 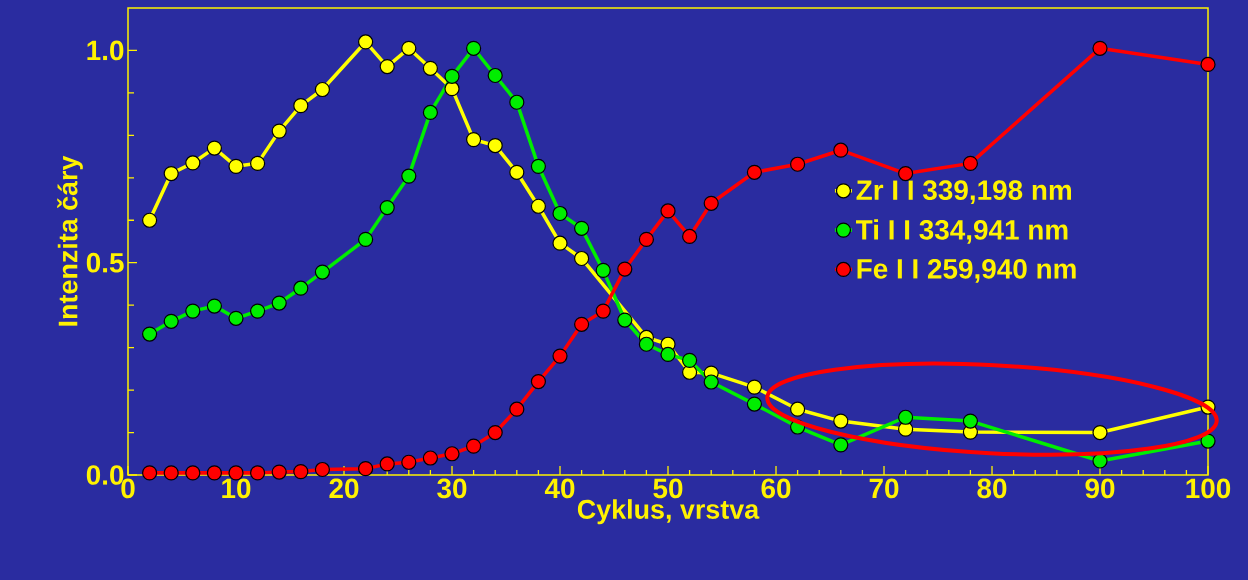 I want to click on x-tick-label: 100, so click(x=1208, y=488).